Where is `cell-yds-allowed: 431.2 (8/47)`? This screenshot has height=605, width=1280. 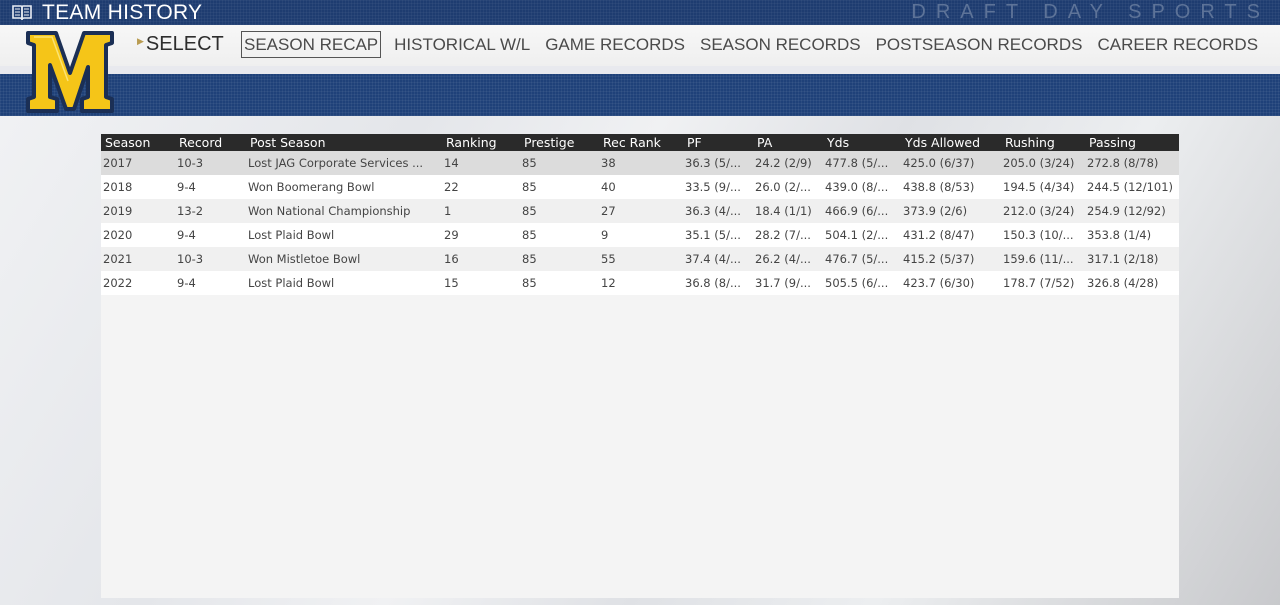
cell-yds-allowed: 431.2 (8/47) is located at coordinates (939, 235).